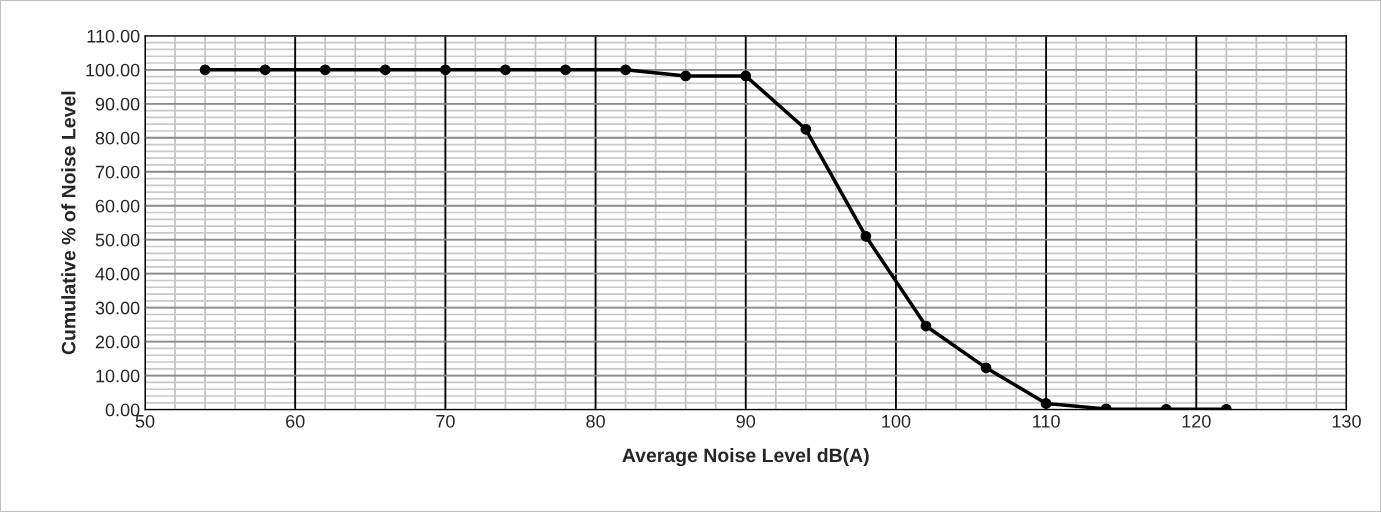 The height and width of the screenshot is (512, 1381). Describe the element at coordinates (117, 342) in the screenshot. I see `y-tick-label: 20.00` at that location.